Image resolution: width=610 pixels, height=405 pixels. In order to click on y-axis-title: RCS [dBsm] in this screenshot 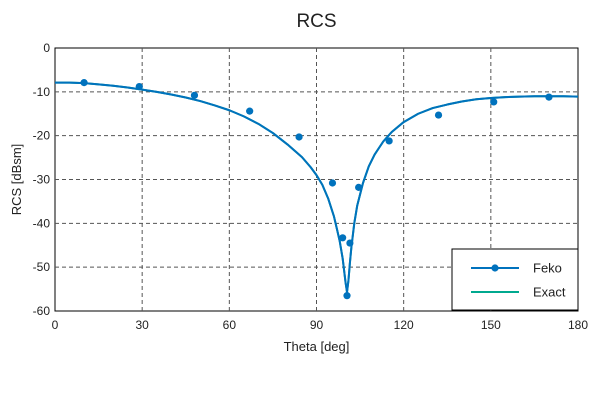, I will do `click(16, 180)`.